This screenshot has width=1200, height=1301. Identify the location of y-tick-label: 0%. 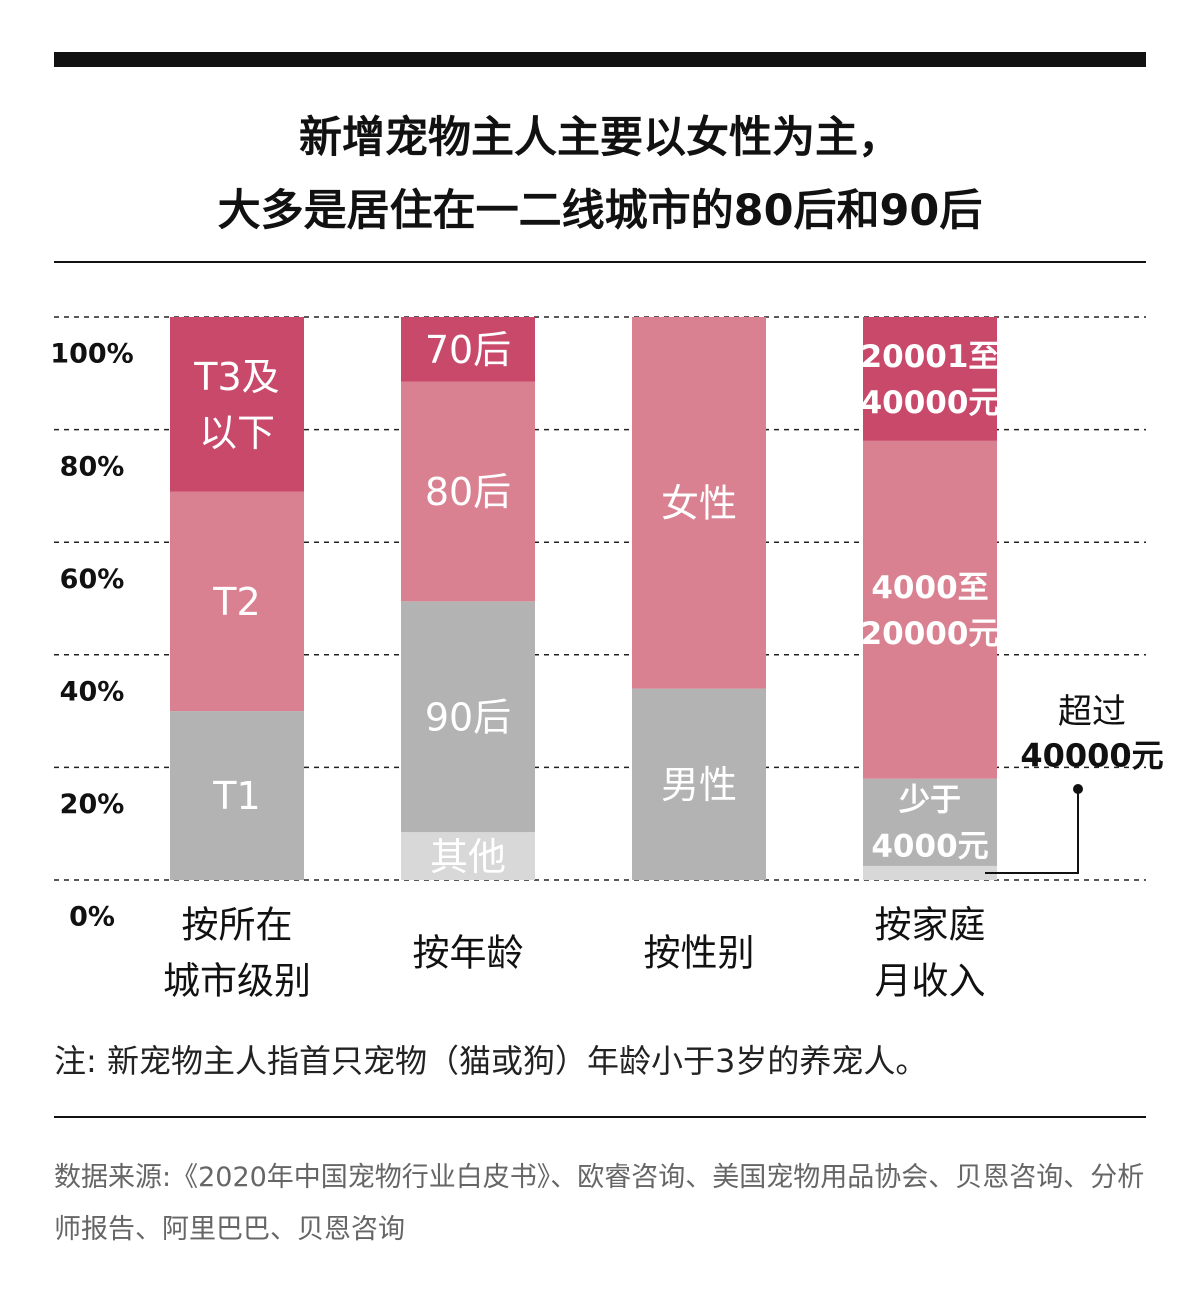
(92, 917).